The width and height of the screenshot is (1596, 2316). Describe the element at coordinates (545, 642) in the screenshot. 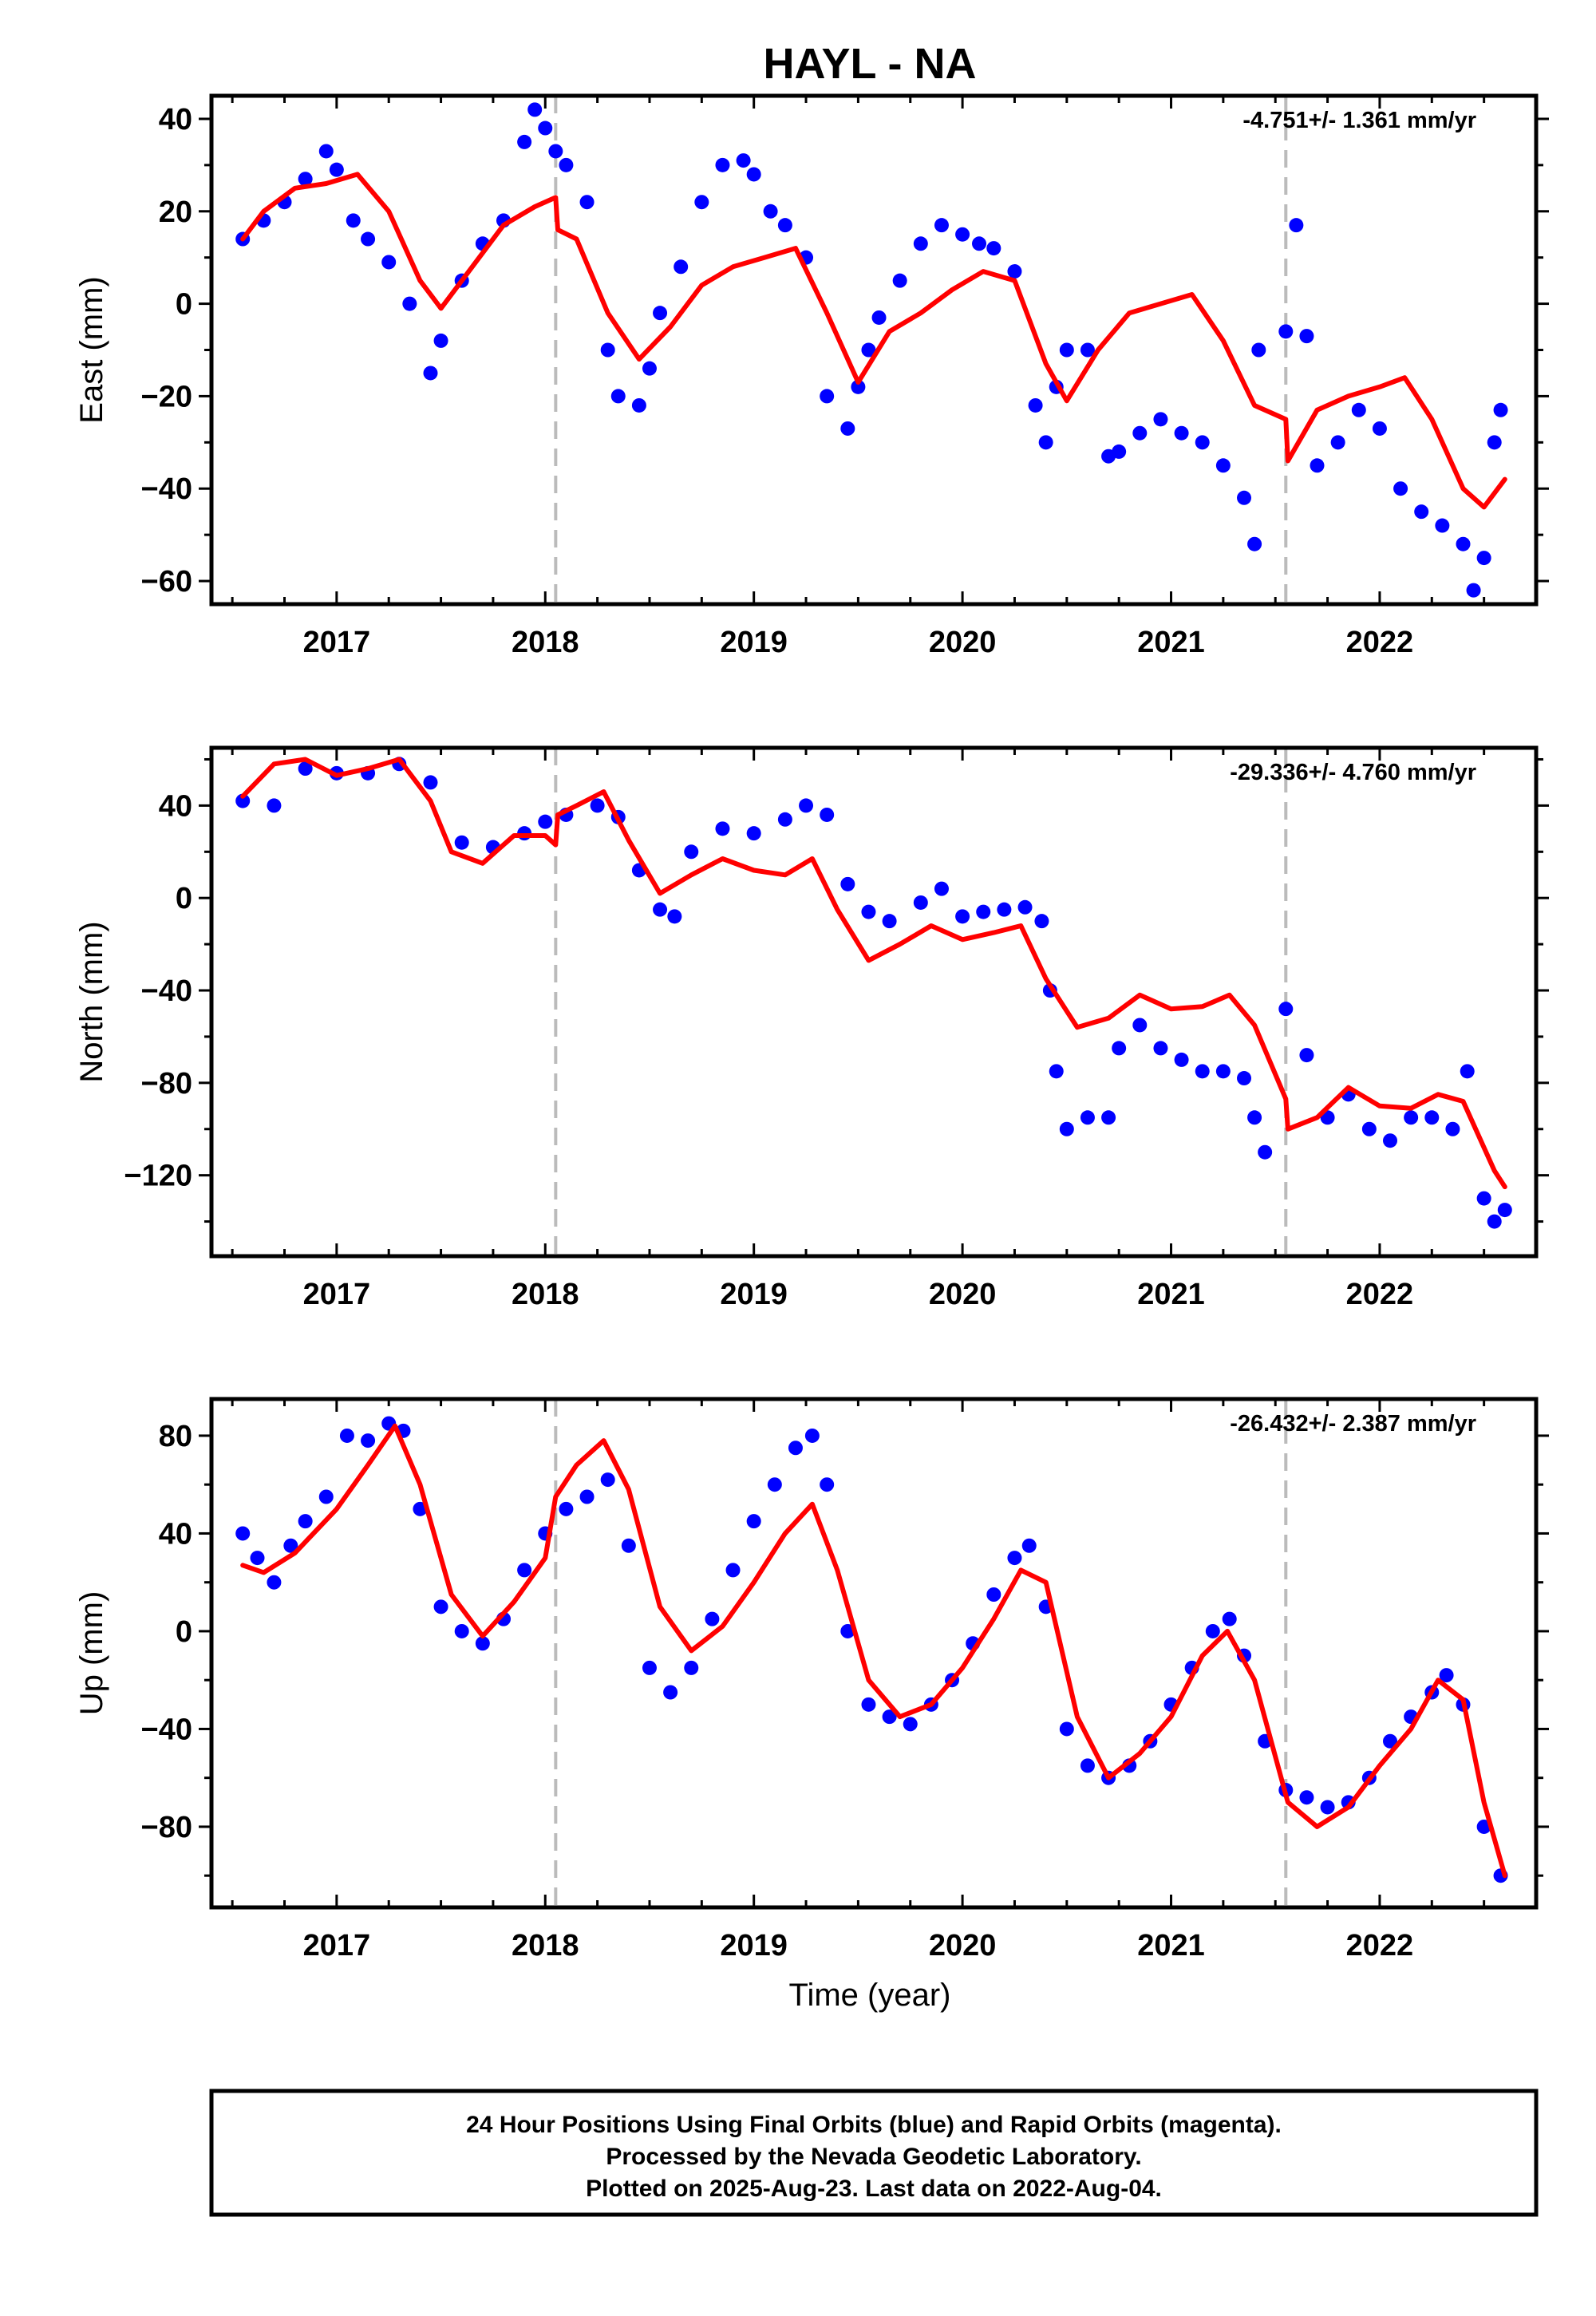

I see `east-x-tick-label: 2018` at that location.